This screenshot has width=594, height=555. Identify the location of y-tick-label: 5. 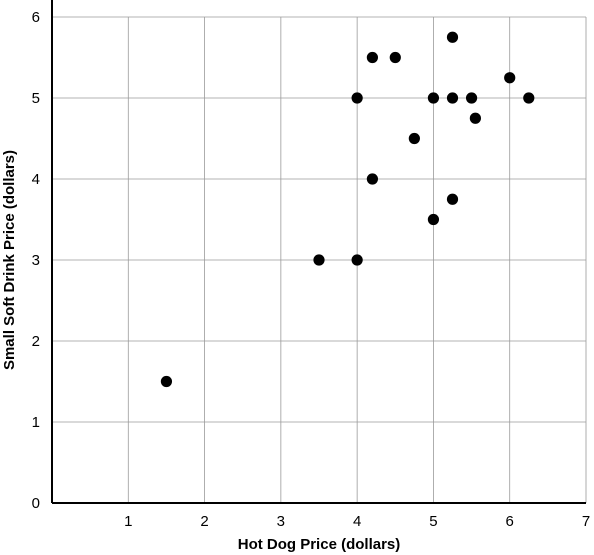
(36, 98).